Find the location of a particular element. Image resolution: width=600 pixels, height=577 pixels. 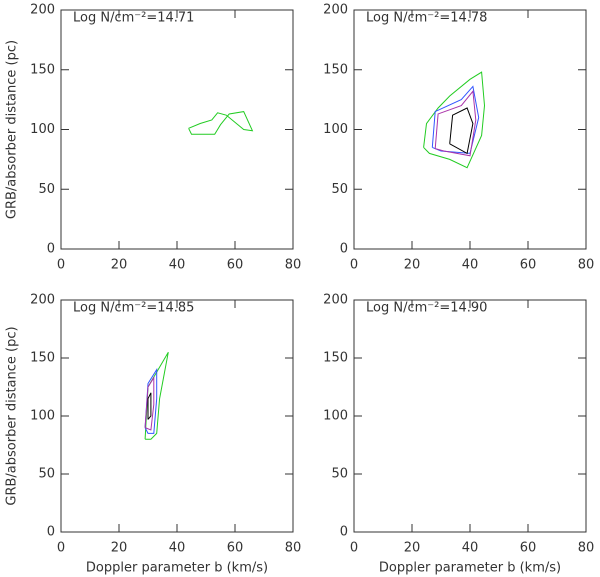

panel-title: Log N/cm⁻²=14.78 is located at coordinates (426, 18).